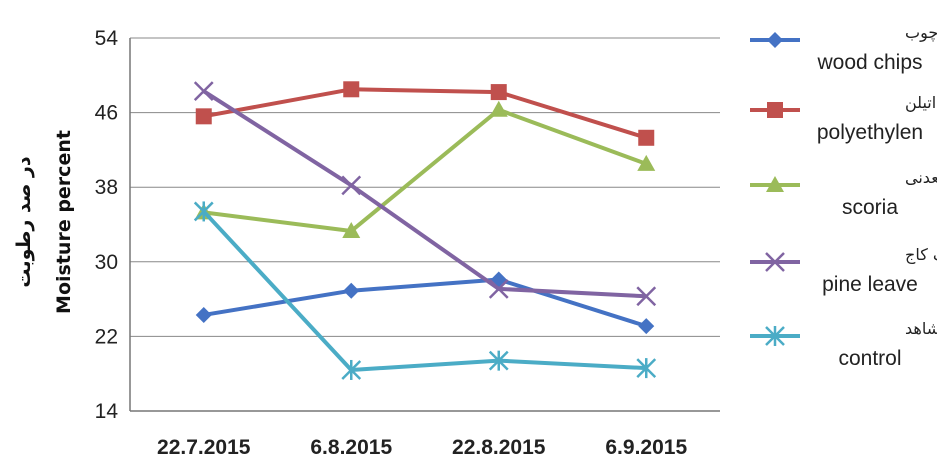  Describe the element at coordinates (869, 358) in the screenshot. I see `legend-label-en: control` at that location.